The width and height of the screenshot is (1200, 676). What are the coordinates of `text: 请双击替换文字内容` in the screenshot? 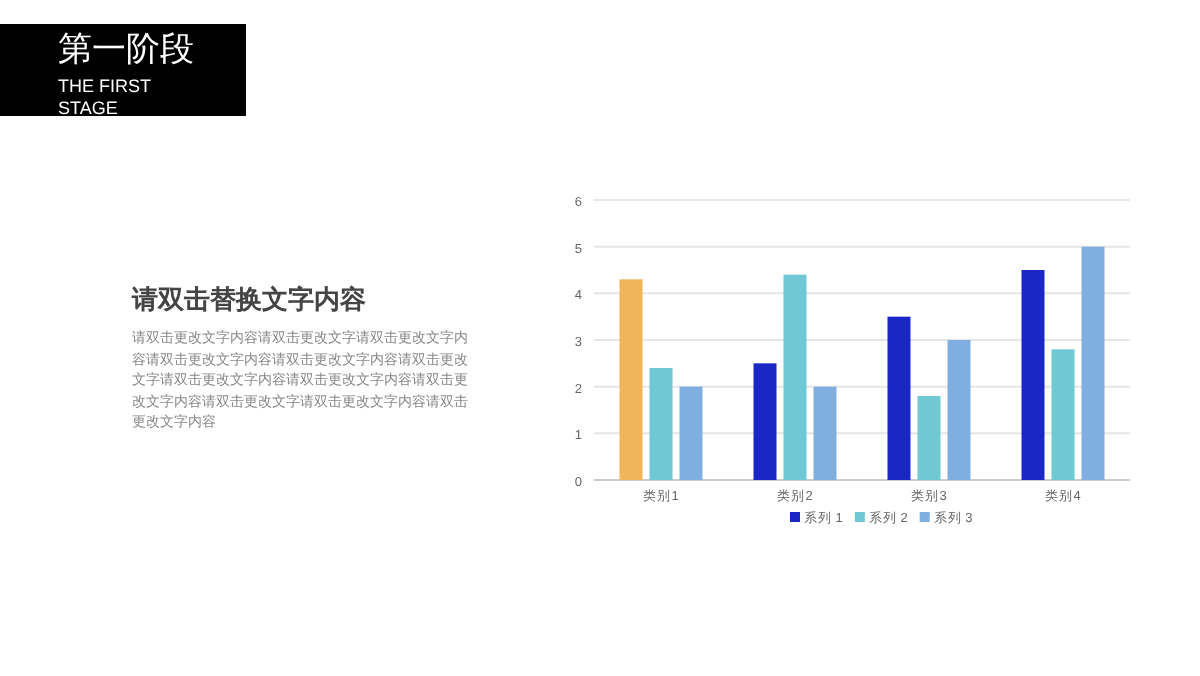 It's located at (249, 300).